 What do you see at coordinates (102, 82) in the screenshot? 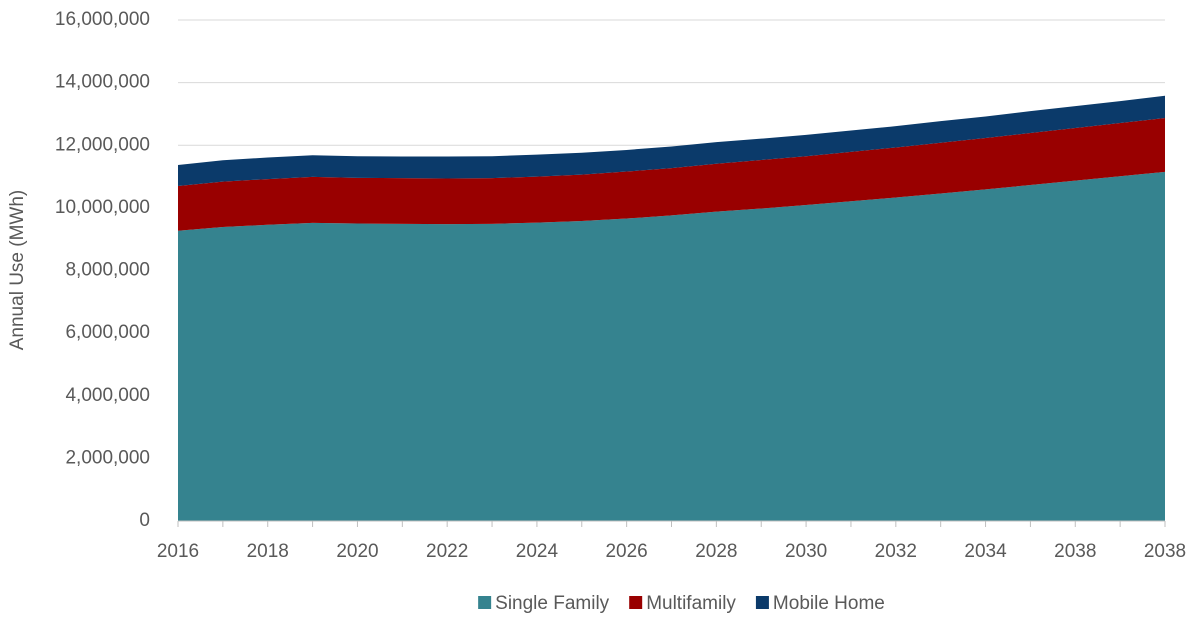
I see `y-tick-label: 14,000,000` at bounding box center [102, 82].